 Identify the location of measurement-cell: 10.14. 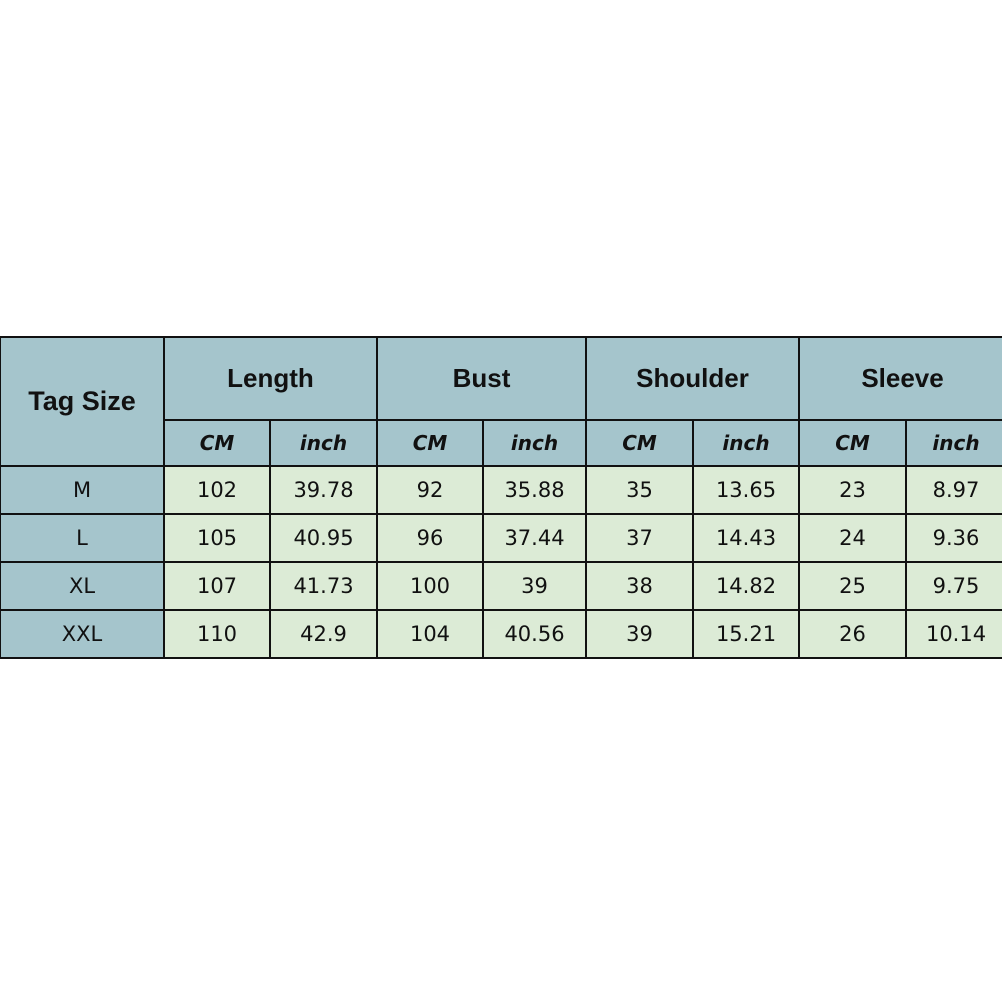
(953, 634).